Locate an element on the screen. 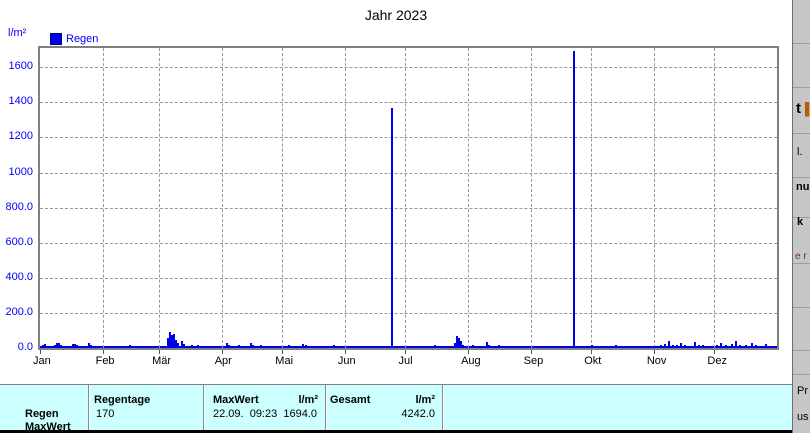 This screenshot has width=810, height=433. panel-button-fragment: k is located at coordinates (800, 222).